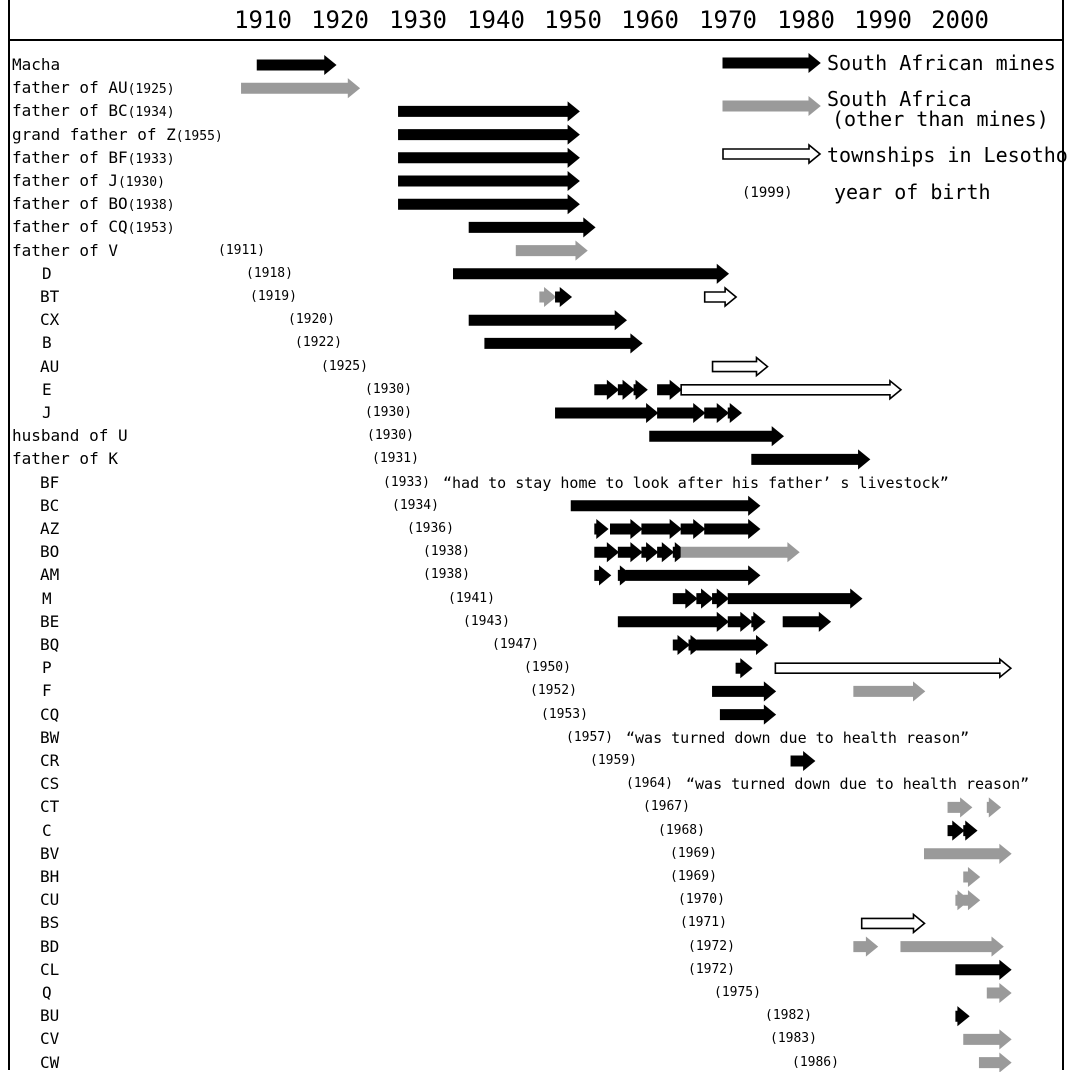 The image size is (1070, 1074). I want to click on row-label-name: Macha, so click(36, 64).